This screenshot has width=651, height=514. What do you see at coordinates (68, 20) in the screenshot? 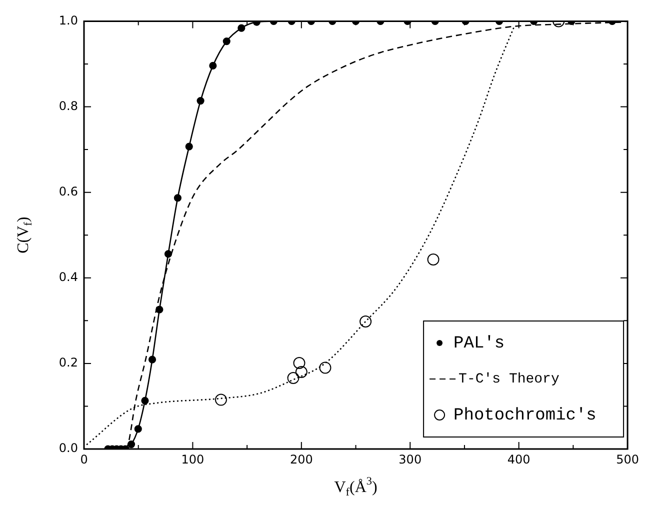
I see `text: 1.0` at bounding box center [68, 20].